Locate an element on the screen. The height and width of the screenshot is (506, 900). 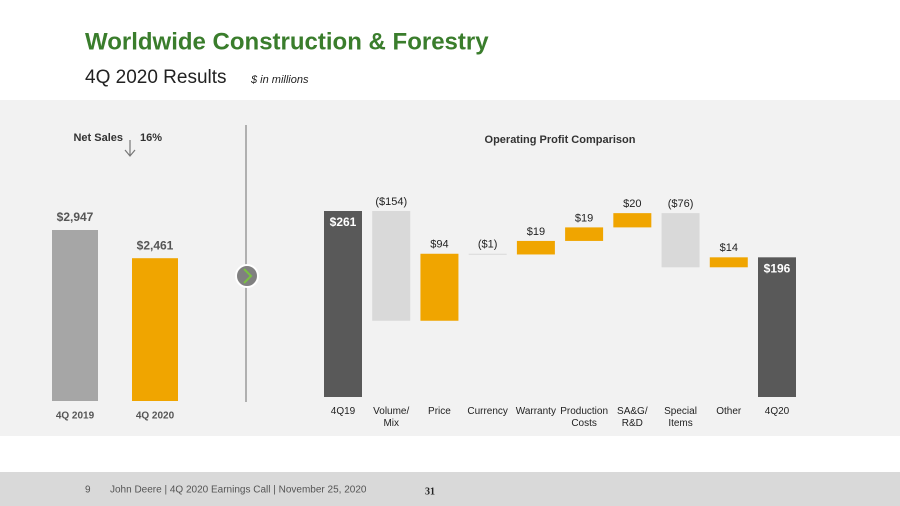
arrow-circle is located at coordinates (247, 276).